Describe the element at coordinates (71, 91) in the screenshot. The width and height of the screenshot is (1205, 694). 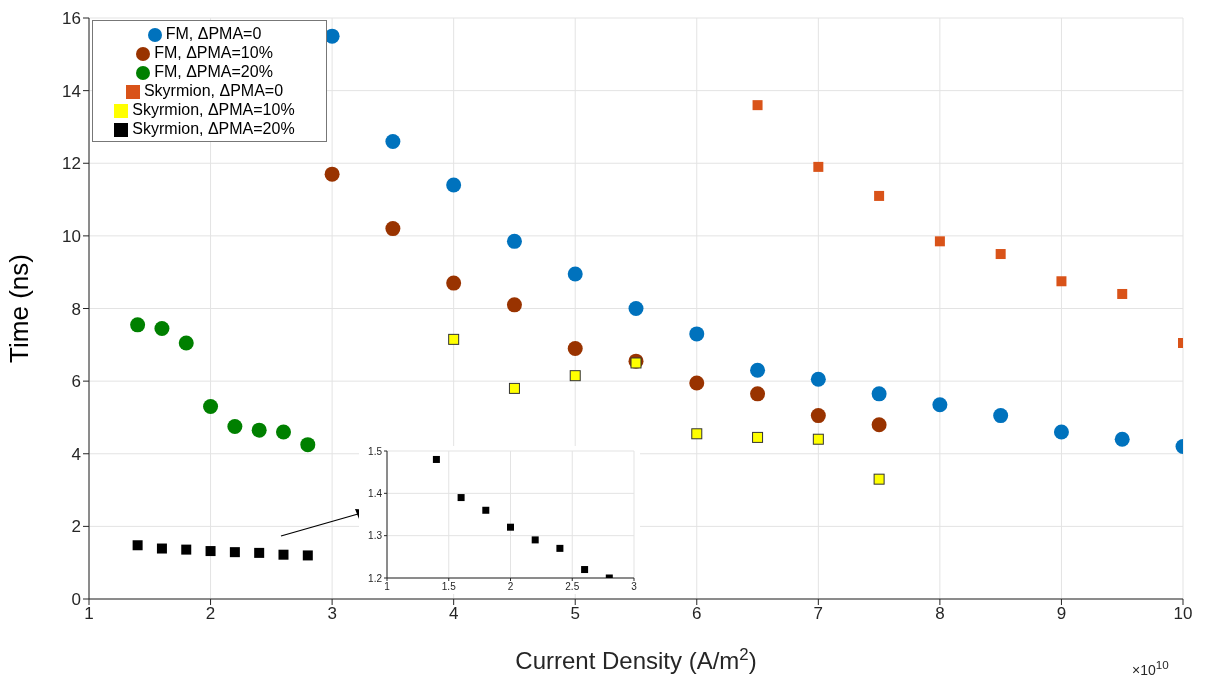
I see `y-tick-label: 14` at that location.